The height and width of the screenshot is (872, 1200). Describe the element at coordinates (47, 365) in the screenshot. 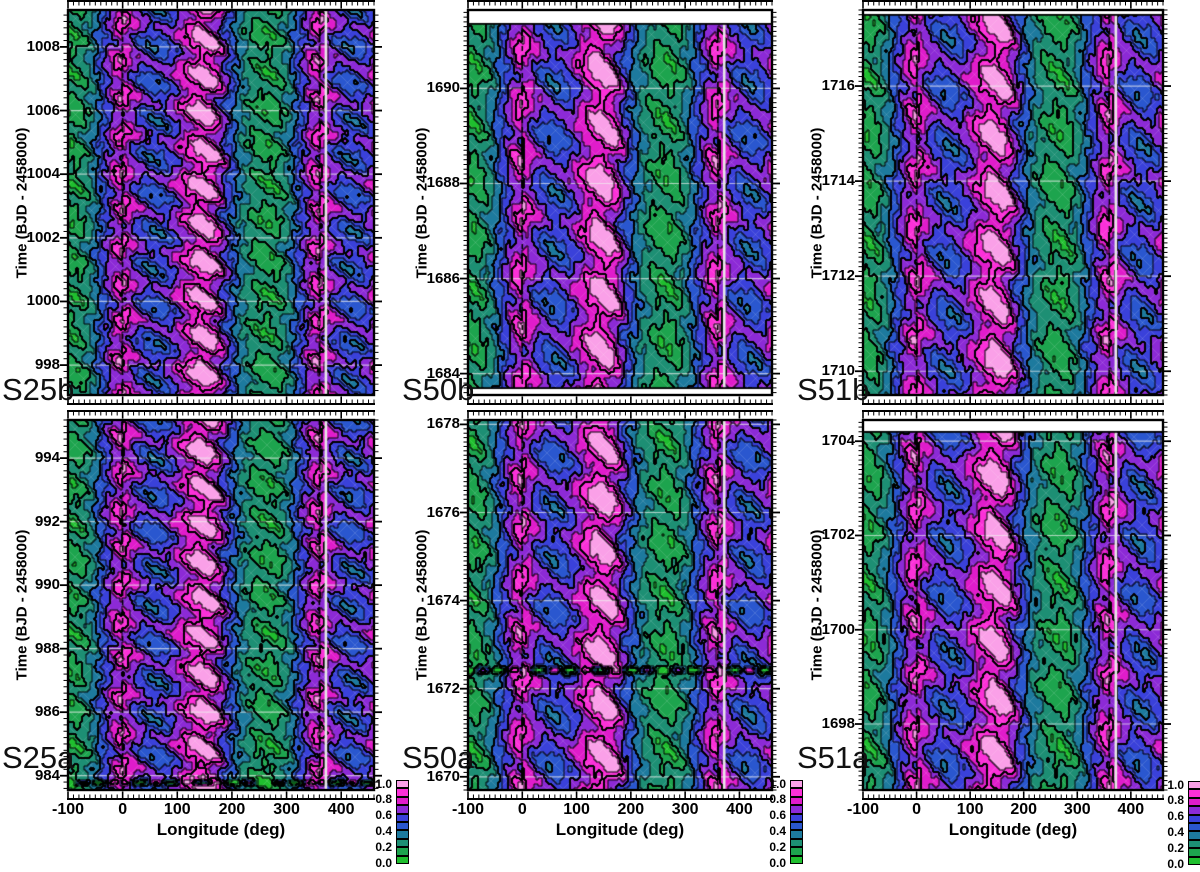

I see `y-tick-label: 998` at that location.